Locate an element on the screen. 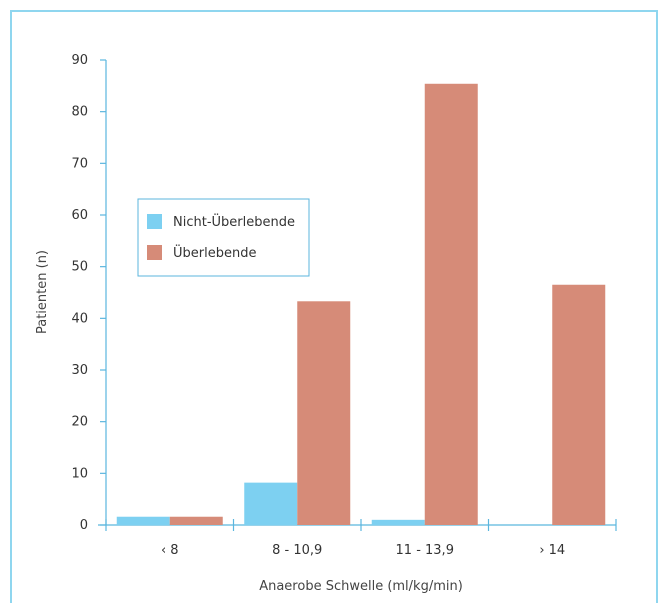  y-tick-label: 20 is located at coordinates (79, 422).